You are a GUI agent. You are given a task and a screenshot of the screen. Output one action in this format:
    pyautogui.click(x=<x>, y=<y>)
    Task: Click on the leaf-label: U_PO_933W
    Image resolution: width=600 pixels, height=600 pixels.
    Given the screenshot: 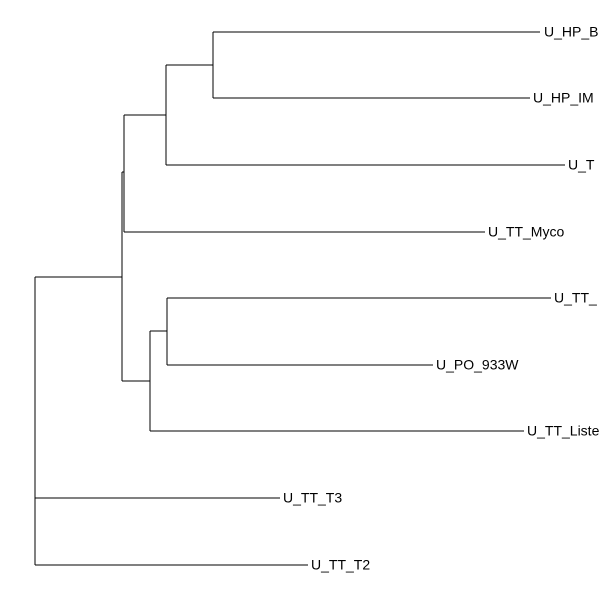 What is the action you would take?
    pyautogui.click(x=477, y=365)
    